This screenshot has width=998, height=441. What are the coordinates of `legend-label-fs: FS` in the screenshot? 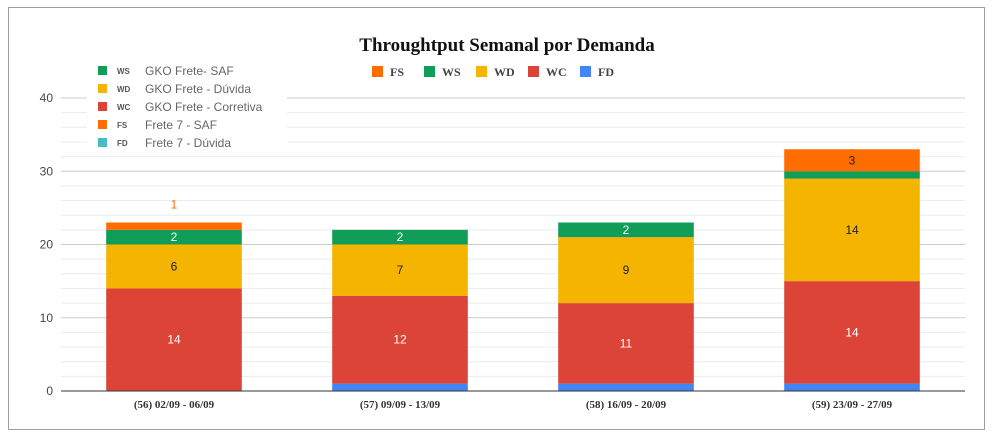 It's located at (397, 72).